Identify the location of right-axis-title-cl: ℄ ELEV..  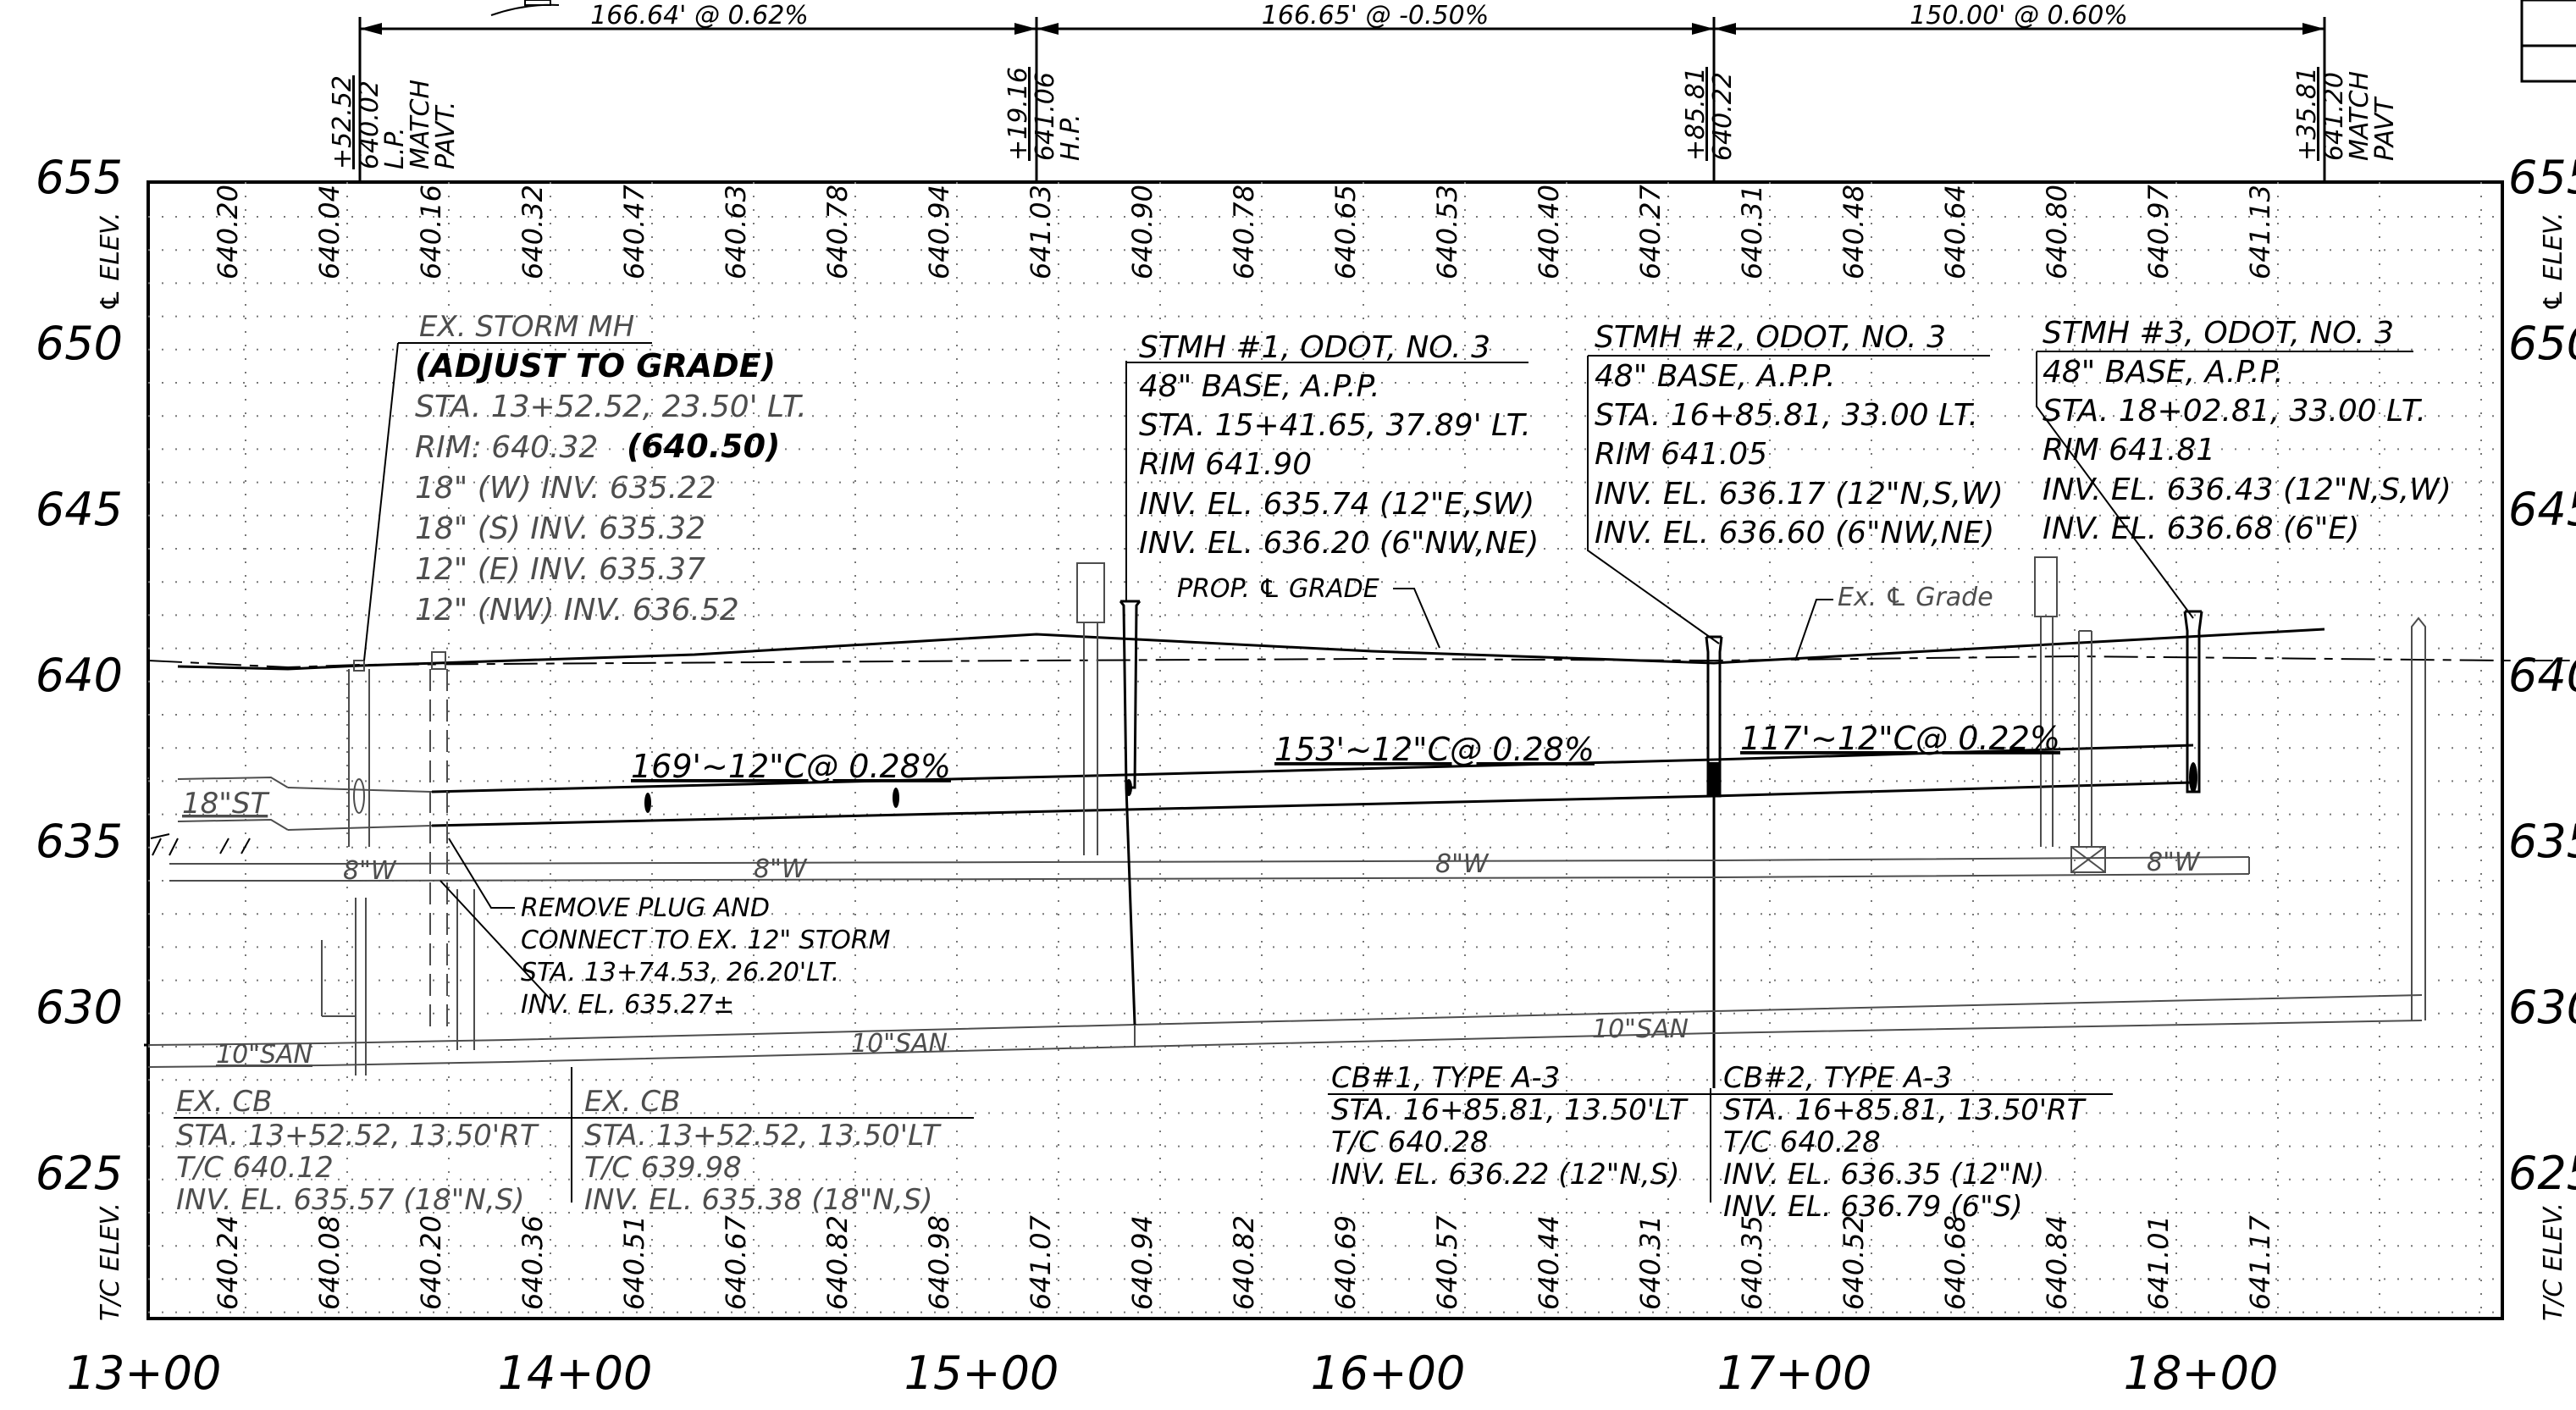
(2553, 262).